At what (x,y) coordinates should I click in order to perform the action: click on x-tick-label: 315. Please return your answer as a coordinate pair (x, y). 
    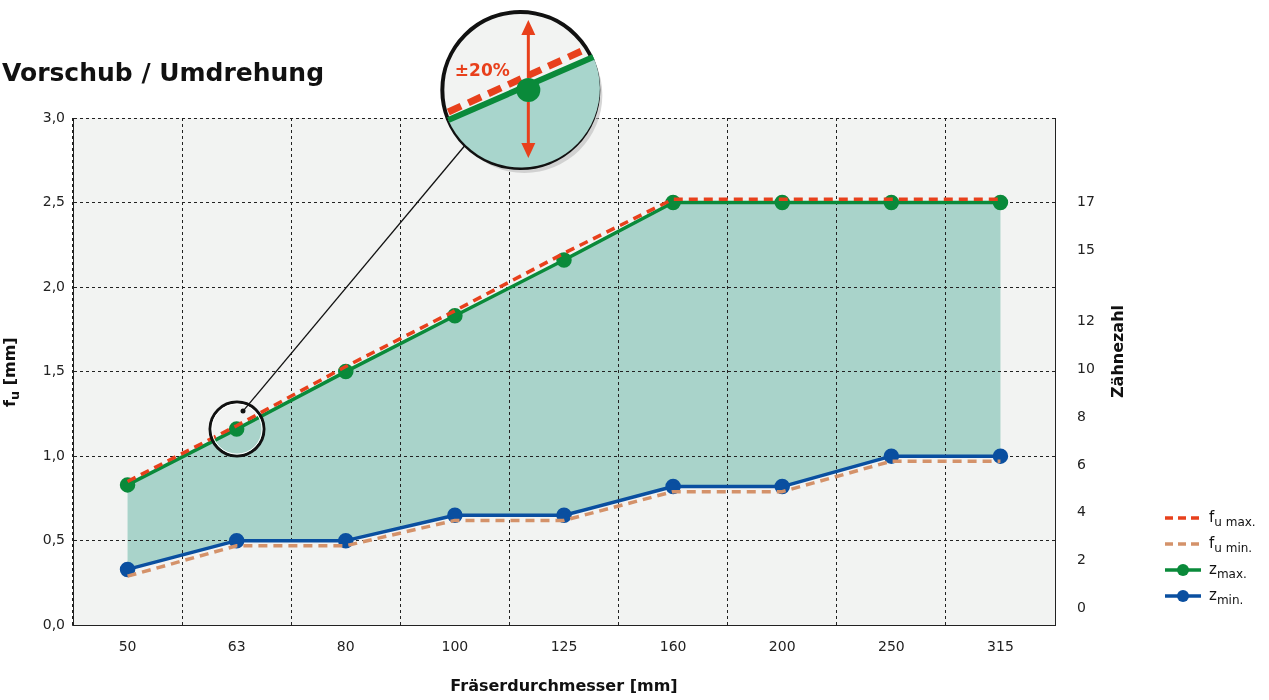
    Looking at the image, I should click on (1000, 646).